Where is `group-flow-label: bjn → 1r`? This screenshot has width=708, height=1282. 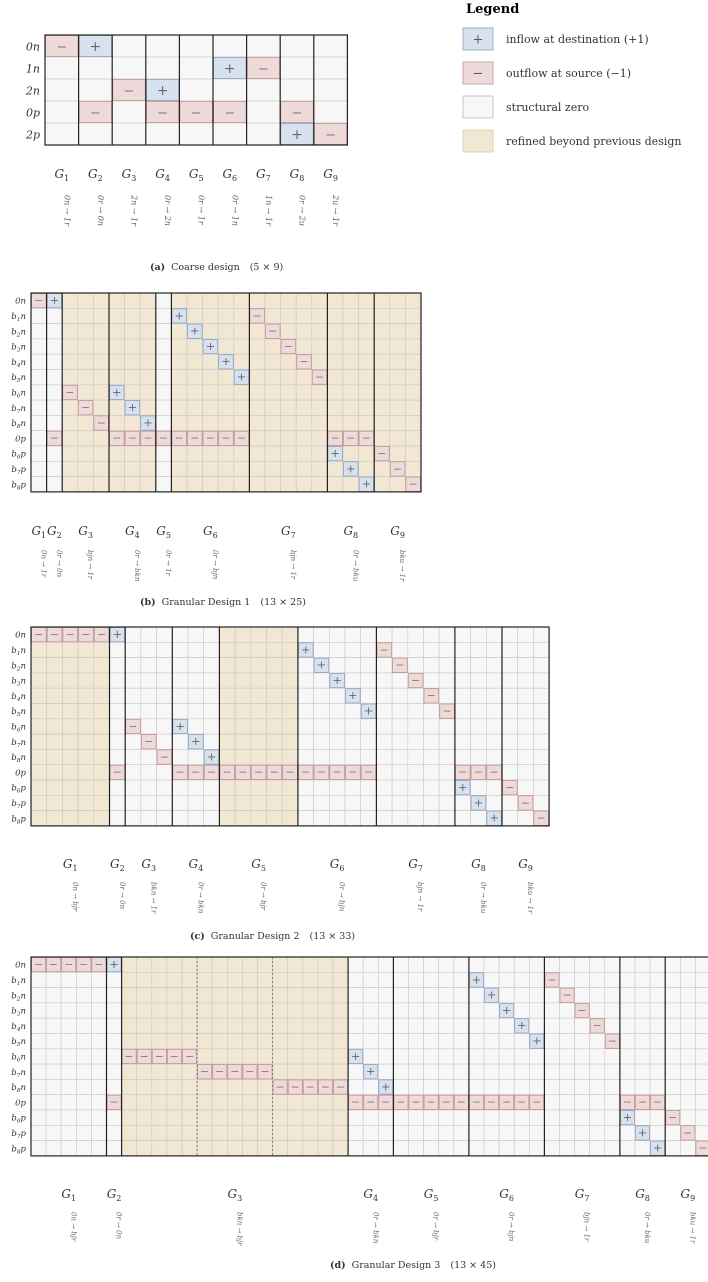
group-flow-label: bjn → 1r is located at coordinates (420, 897).